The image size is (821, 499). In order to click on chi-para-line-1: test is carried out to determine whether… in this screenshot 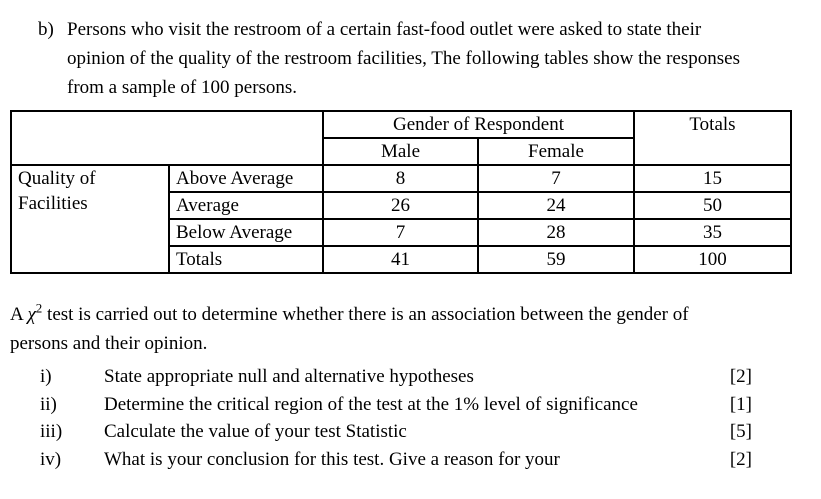, I will do `click(365, 314)`.